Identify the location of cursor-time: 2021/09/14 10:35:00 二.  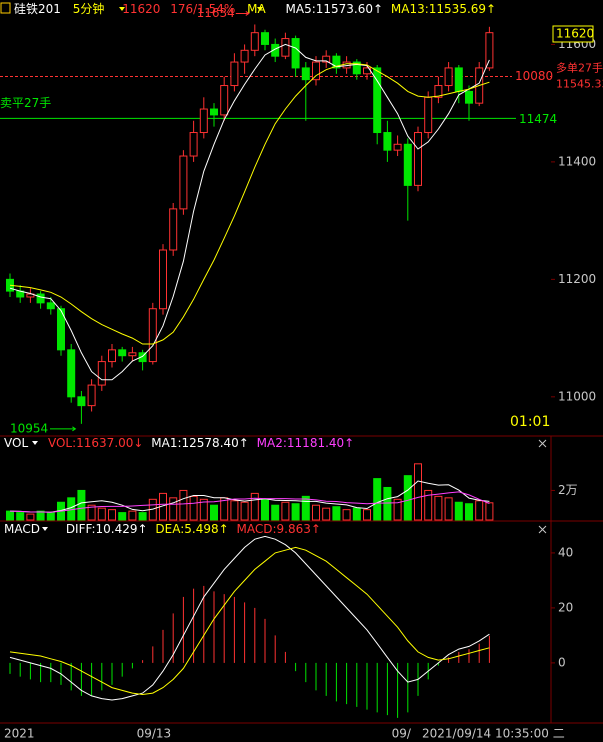
(493, 734).